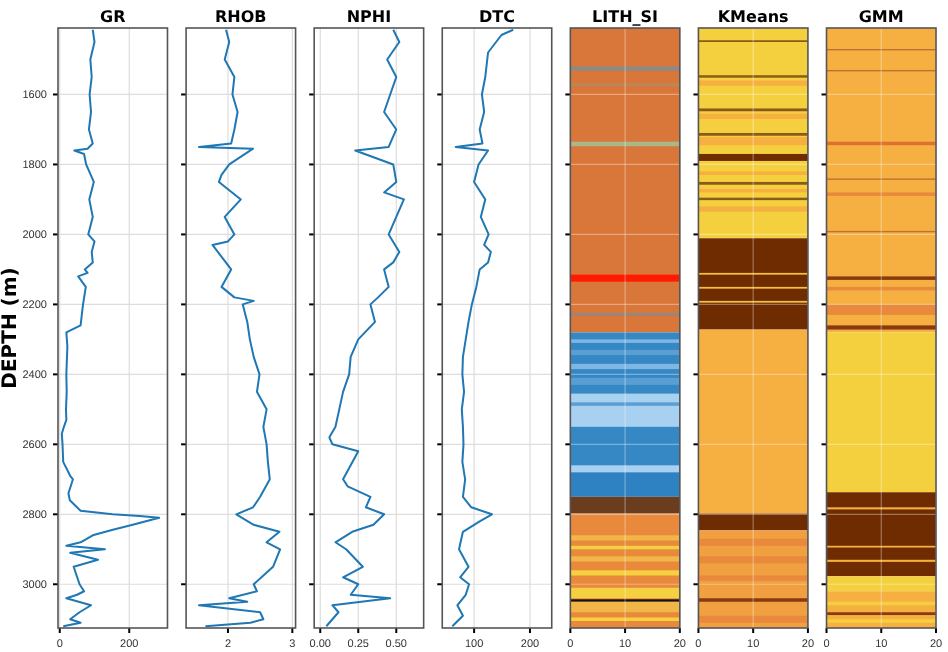  I want to click on chart-title: LITH_SI, so click(625, 17).